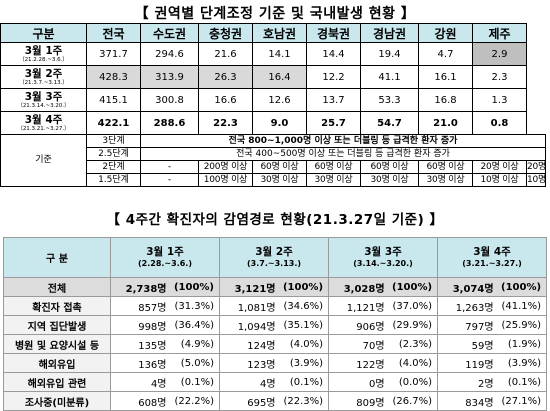 Image resolution: width=550 pixels, height=411 pixels. Describe the element at coordinates (275, 14) in the screenshot. I see `region-table-title: 【 권역별 단계조정 기준 및 국내발생 현황 】` at that location.